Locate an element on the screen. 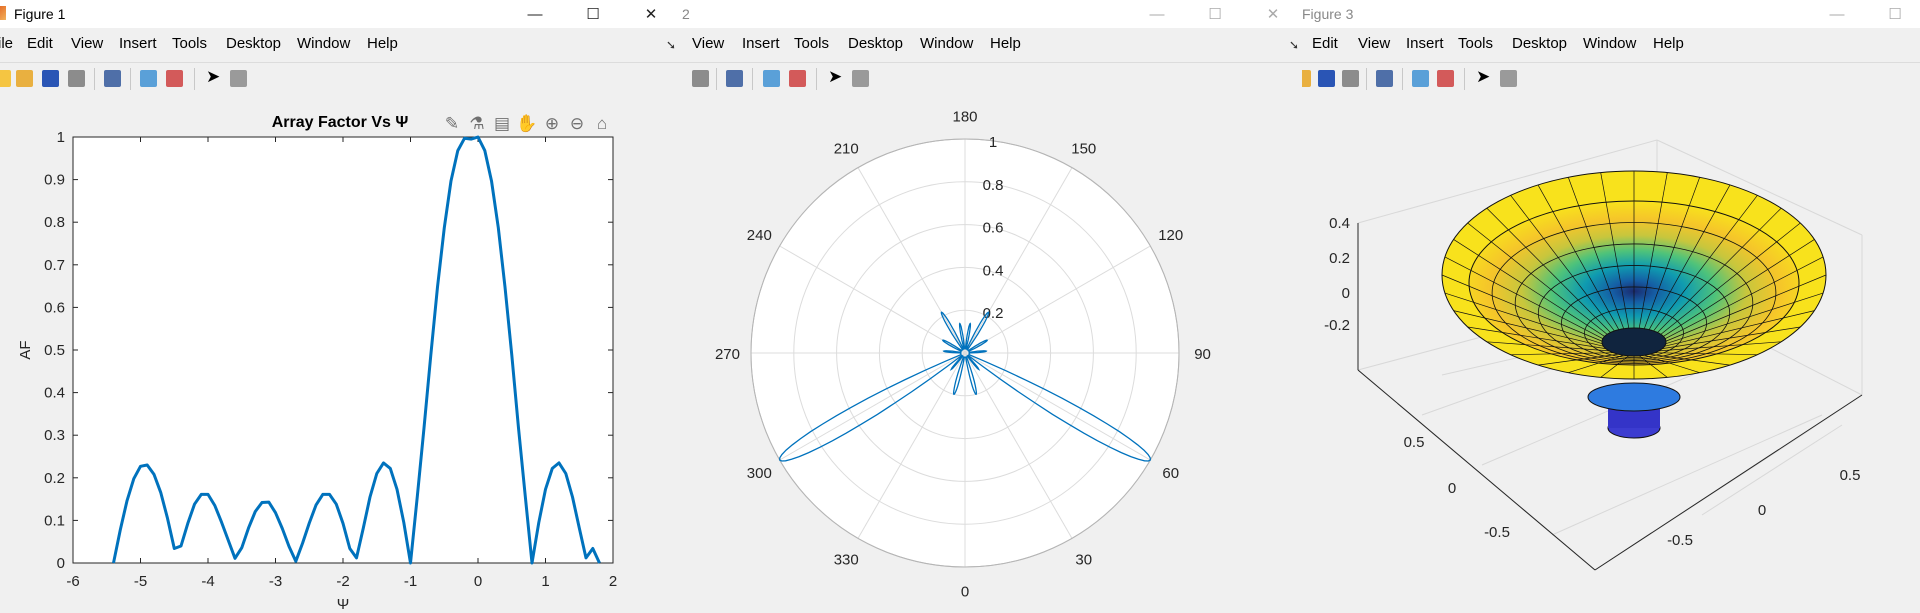 This screenshot has height=613, width=1920. zoom-out-icon: ⊖ is located at coordinates (577, 123).